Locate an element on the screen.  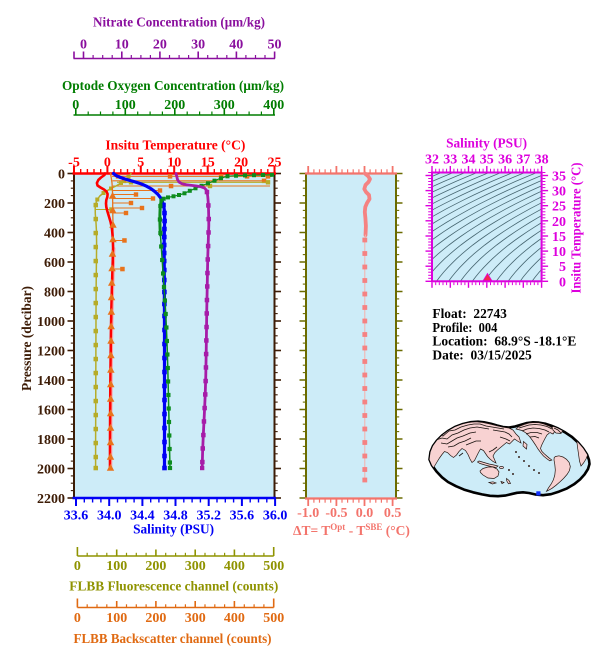
svg-text: ΔT= TOpt - TSBE (°C) is located at coordinates (351, 530).